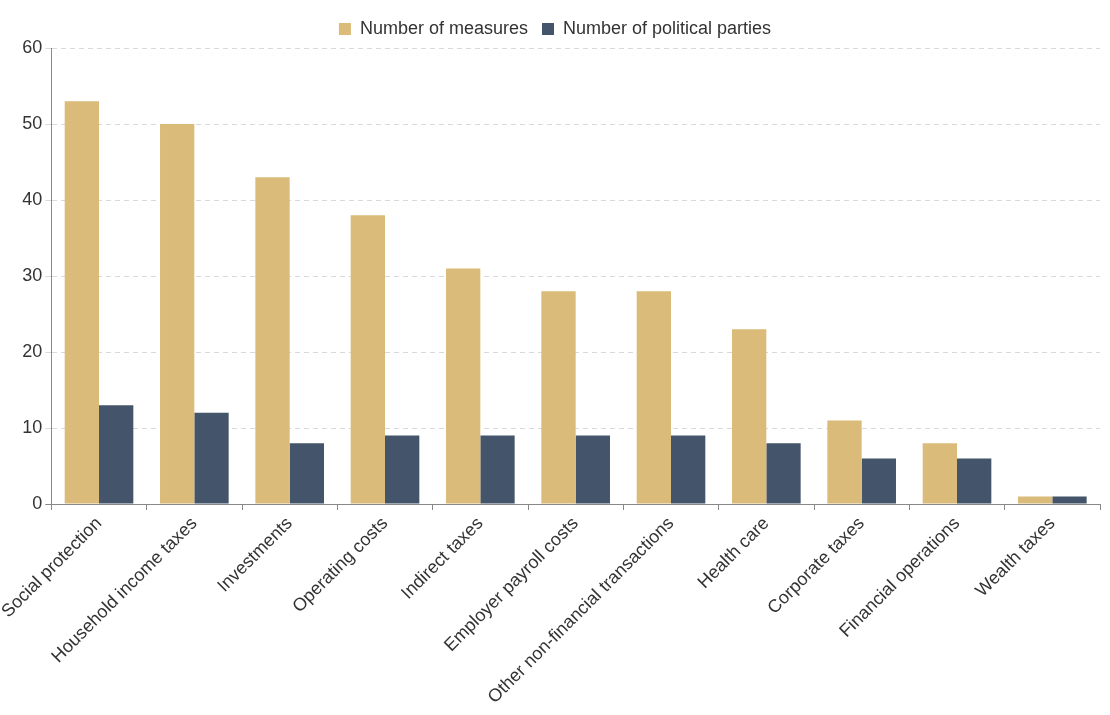 The height and width of the screenshot is (715, 1110). I want to click on y-tick-label: 60, so click(32, 46).